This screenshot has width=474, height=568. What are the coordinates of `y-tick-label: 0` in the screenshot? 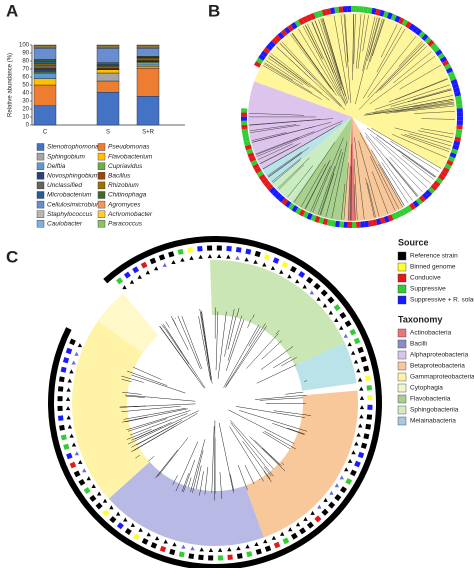 It's located at (28, 126).